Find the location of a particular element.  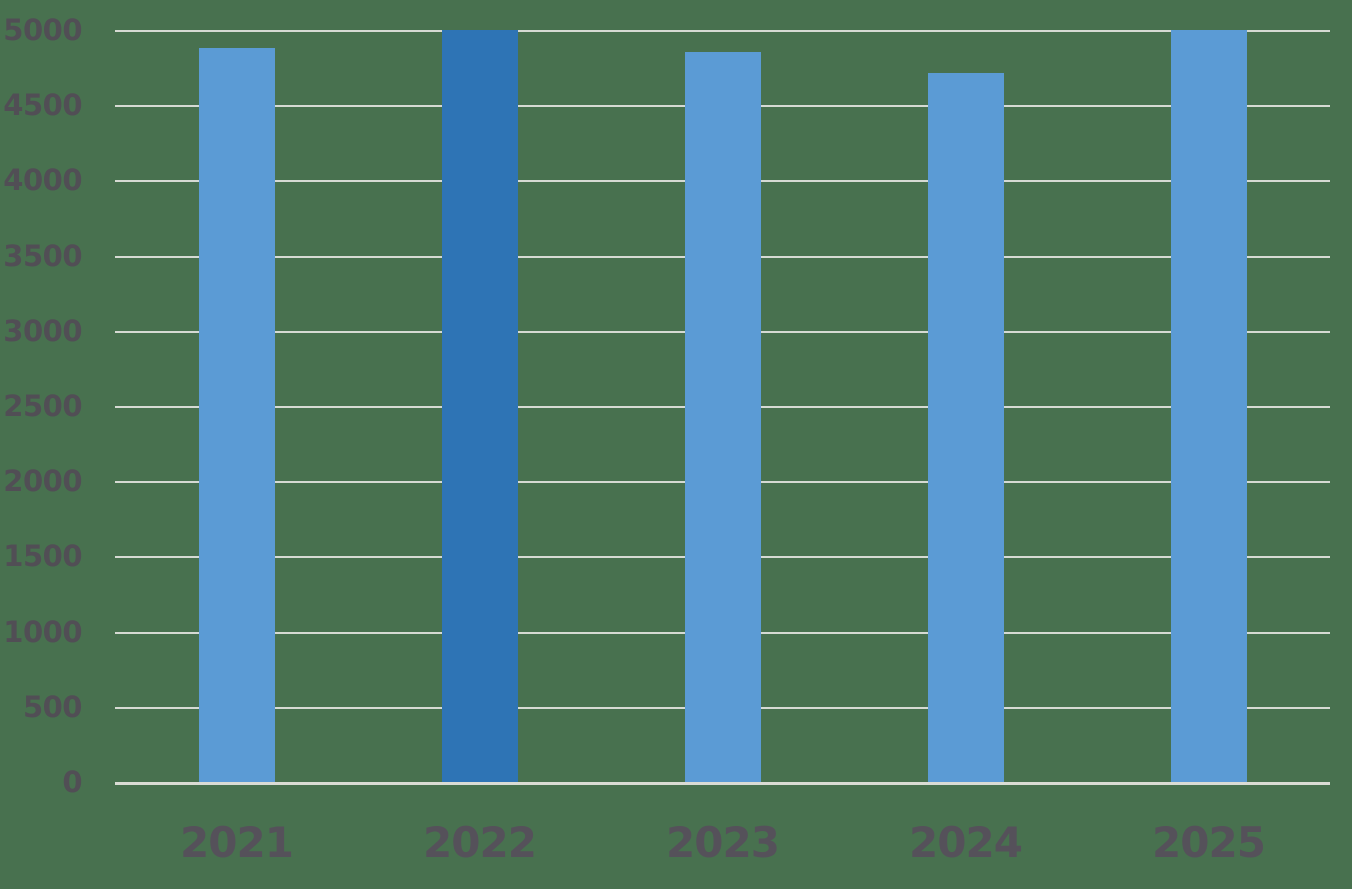

x-tick-label-2022: 2022 is located at coordinates (480, 842).